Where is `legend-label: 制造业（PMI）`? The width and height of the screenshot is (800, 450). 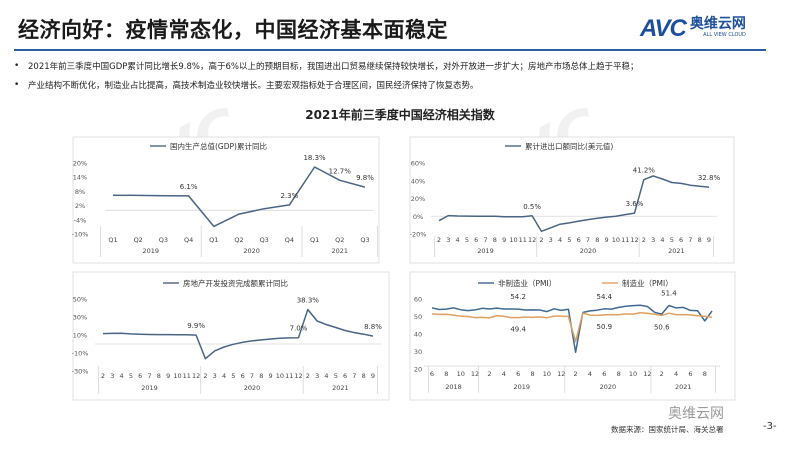 legend-label: 制造业（PMI） is located at coordinates (647, 283).